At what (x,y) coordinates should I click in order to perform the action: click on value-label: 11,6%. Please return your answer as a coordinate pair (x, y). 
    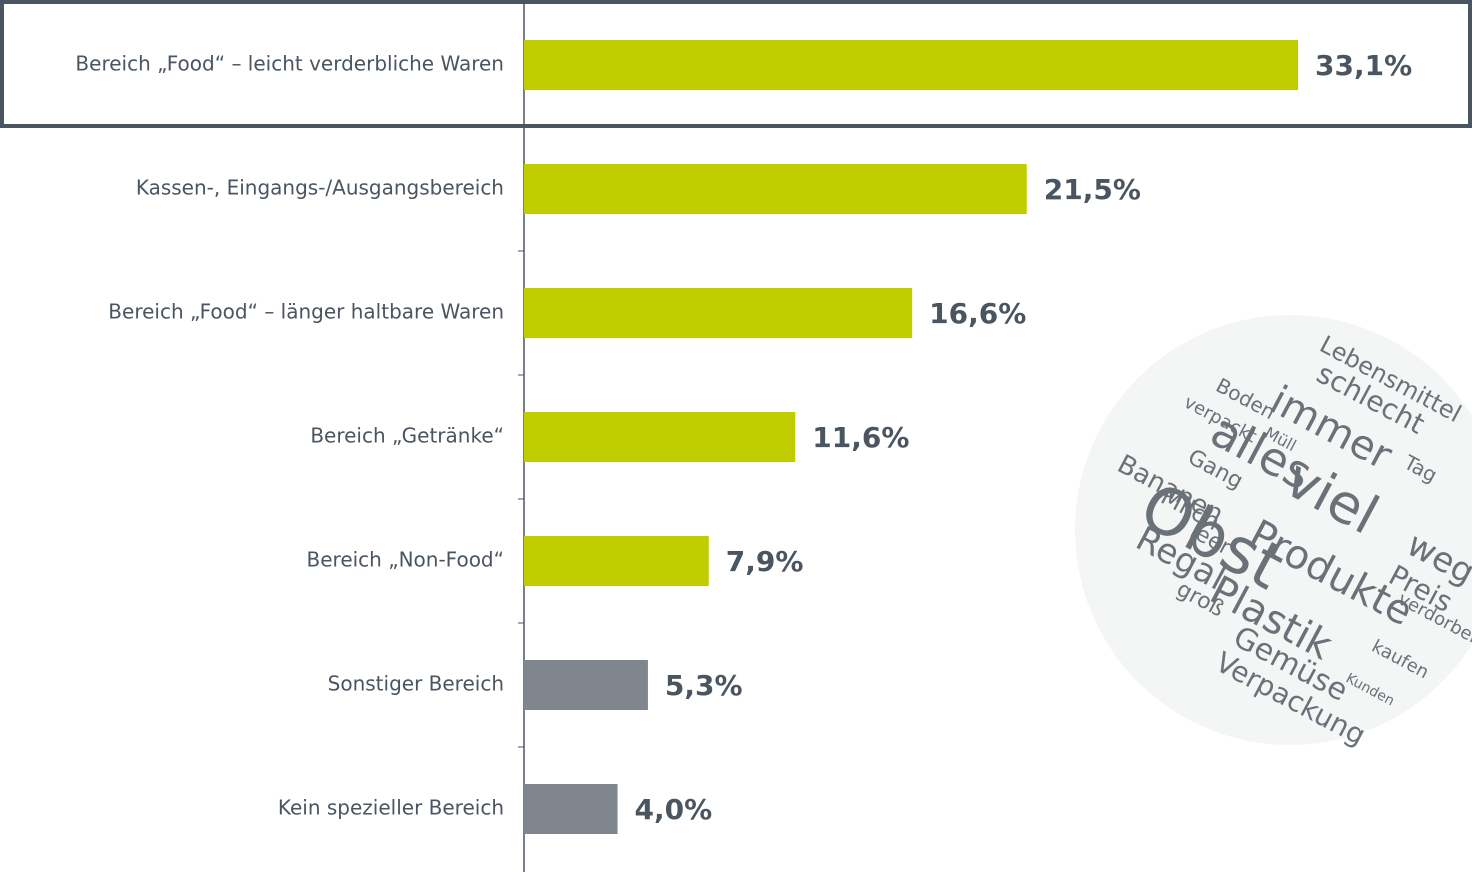
    Looking at the image, I should click on (860, 437).